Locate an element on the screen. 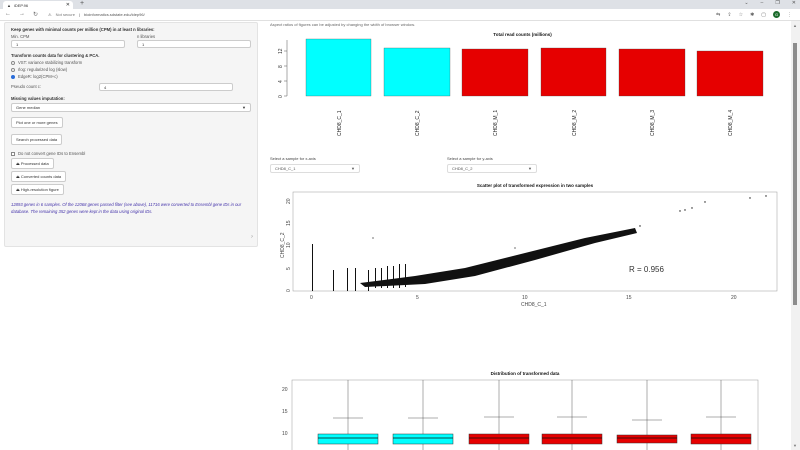 Image resolution: width=800 pixels, height=450 pixels. page-scrollbar: ▲ ▼ is located at coordinates (795, 235).